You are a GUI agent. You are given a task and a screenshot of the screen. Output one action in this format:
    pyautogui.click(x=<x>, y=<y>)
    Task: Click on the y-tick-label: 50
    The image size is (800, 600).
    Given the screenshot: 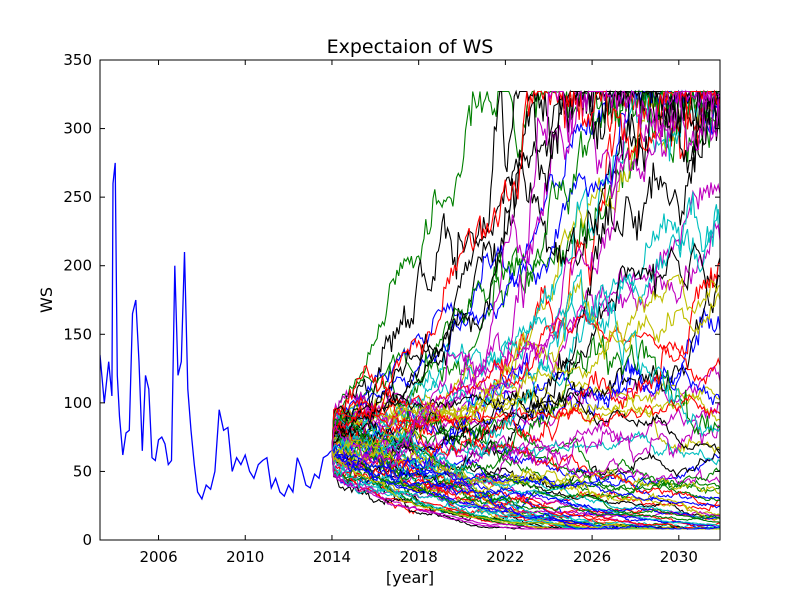 What is the action you would take?
    pyautogui.click(x=82, y=471)
    